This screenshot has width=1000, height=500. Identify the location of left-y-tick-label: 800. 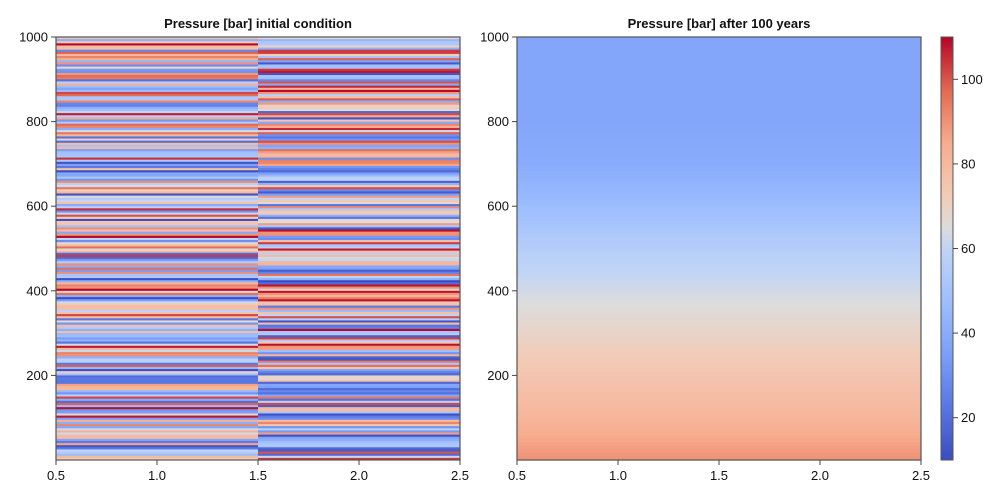
(37, 121).